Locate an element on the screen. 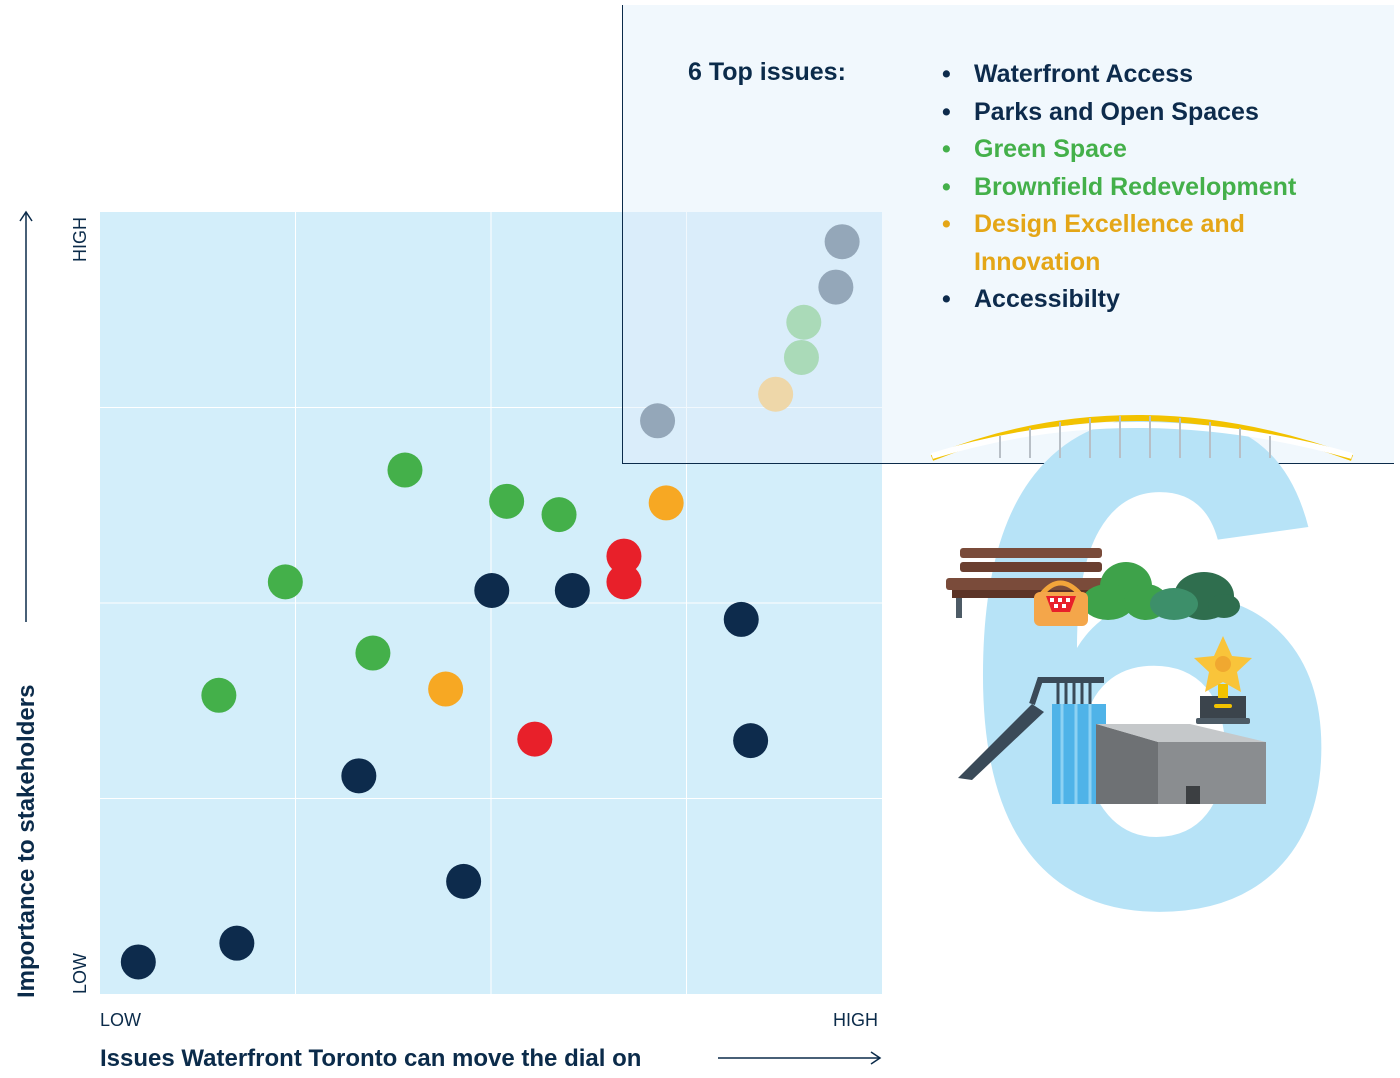  top-issue-label: Green Space is located at coordinates (1050, 149).